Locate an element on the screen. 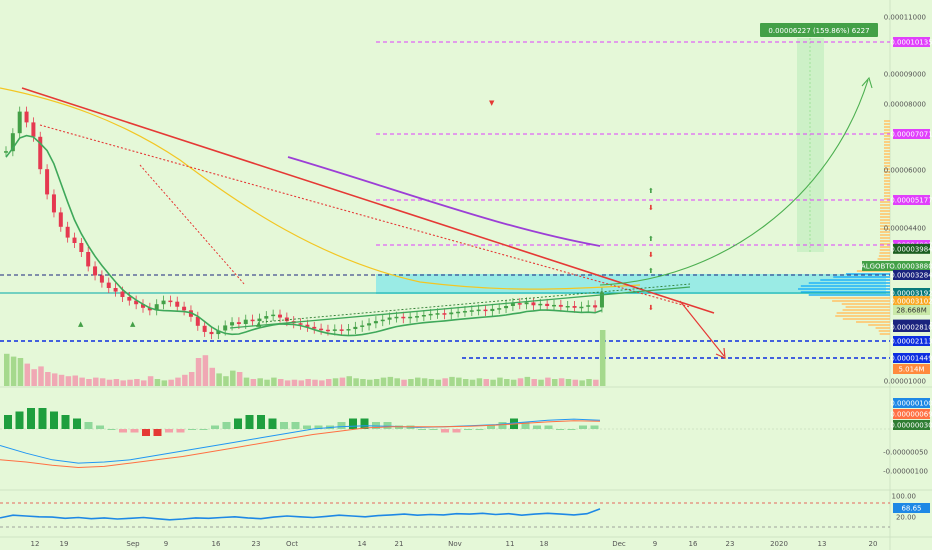  price-tag-label: 0.00003284 is located at coordinates (911, 276).